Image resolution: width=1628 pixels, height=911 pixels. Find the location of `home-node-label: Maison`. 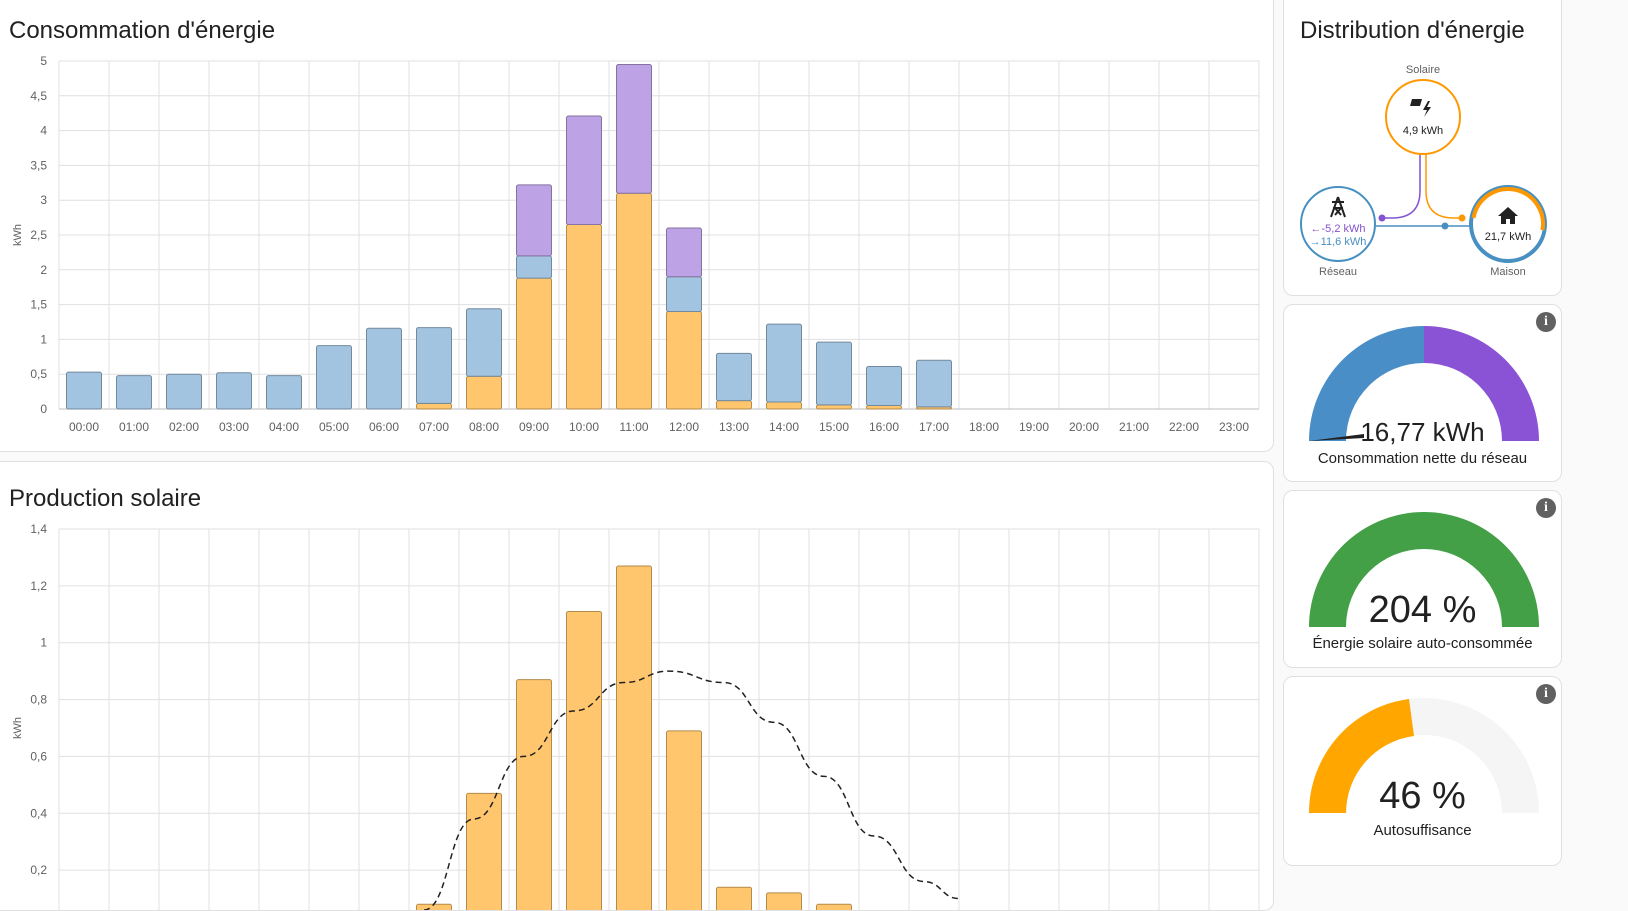

home-node-label: Maison is located at coordinates (1507, 272).